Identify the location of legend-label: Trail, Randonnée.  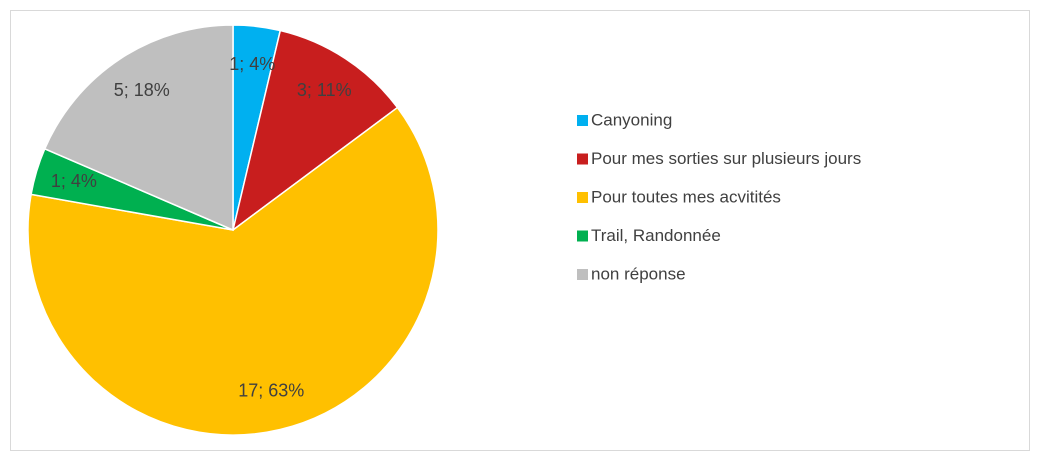
(656, 235).